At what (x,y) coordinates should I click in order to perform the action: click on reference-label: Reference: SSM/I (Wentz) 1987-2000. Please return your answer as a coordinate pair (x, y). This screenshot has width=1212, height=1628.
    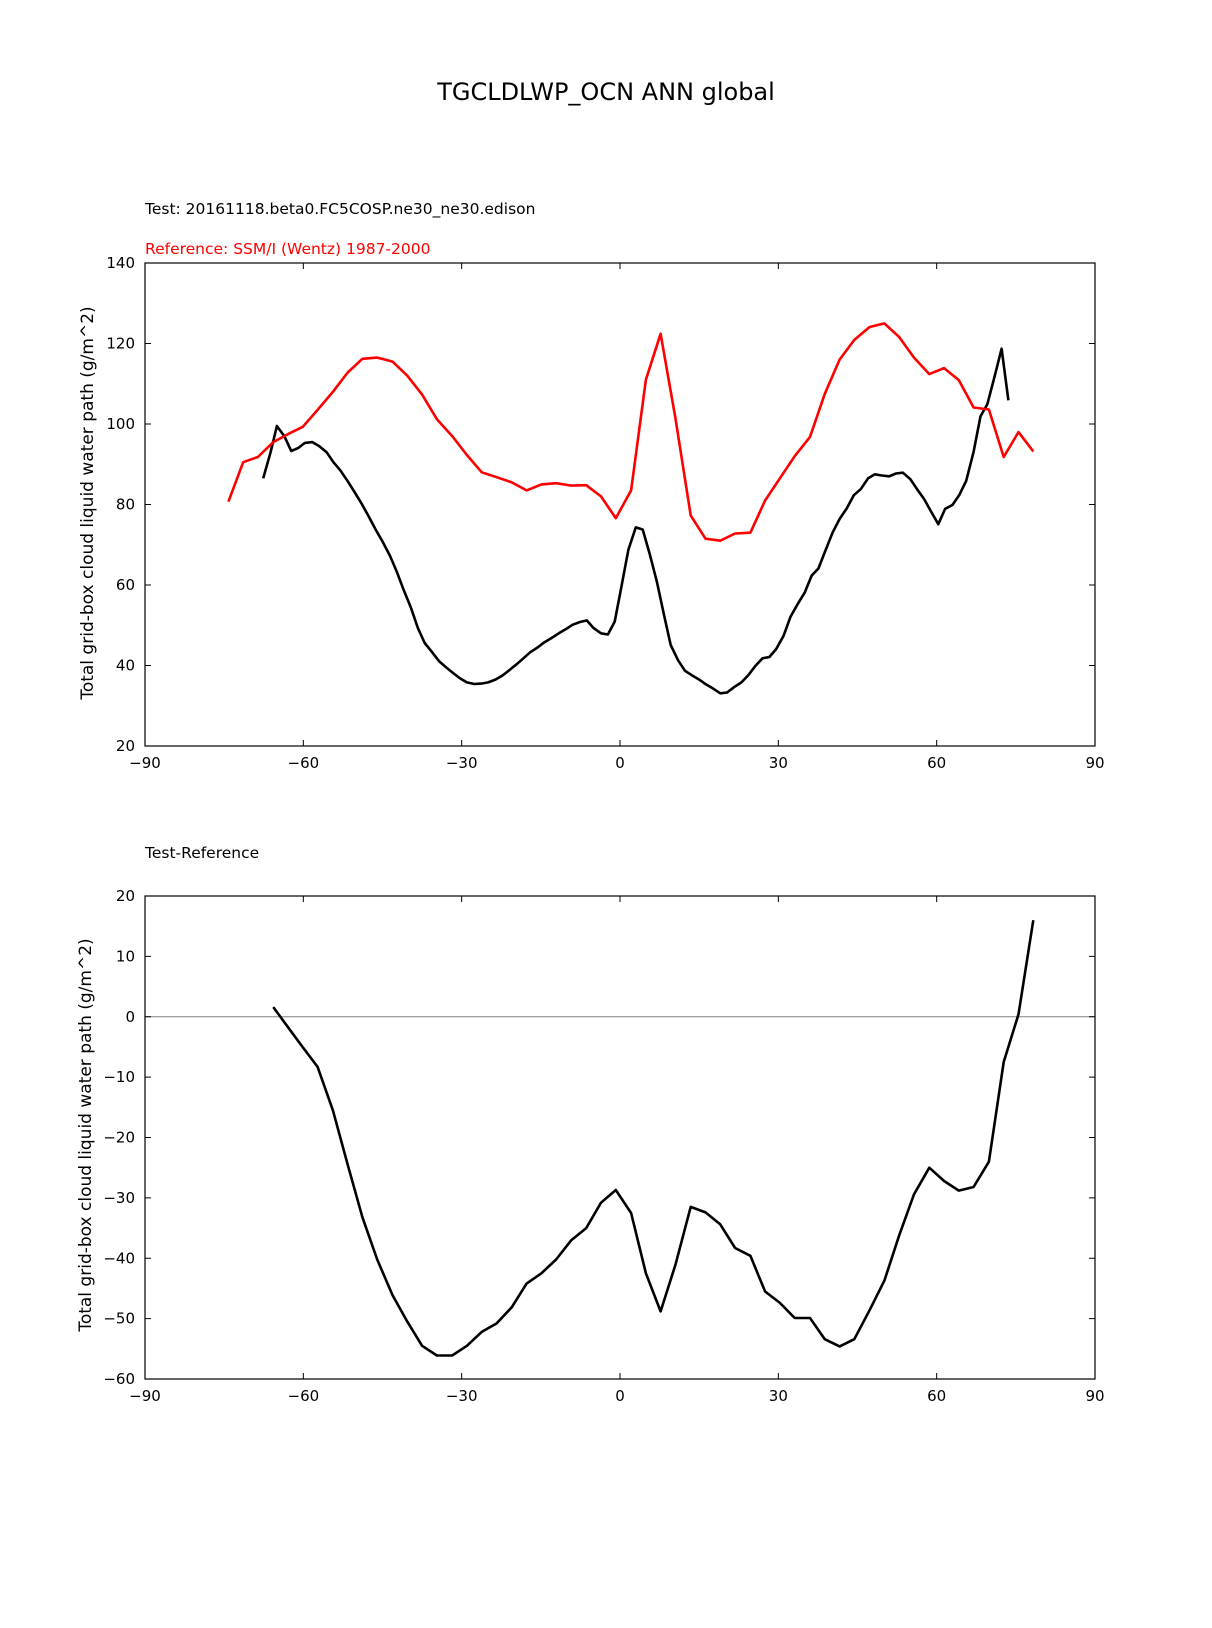
    Looking at the image, I should click on (287, 249).